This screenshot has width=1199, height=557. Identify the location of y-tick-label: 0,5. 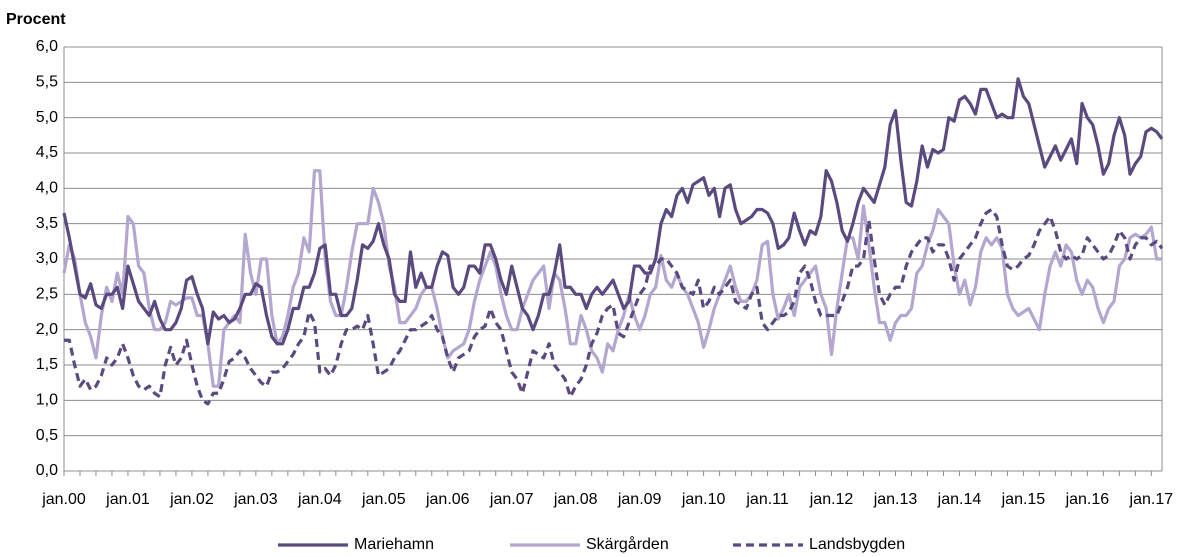
(47, 435).